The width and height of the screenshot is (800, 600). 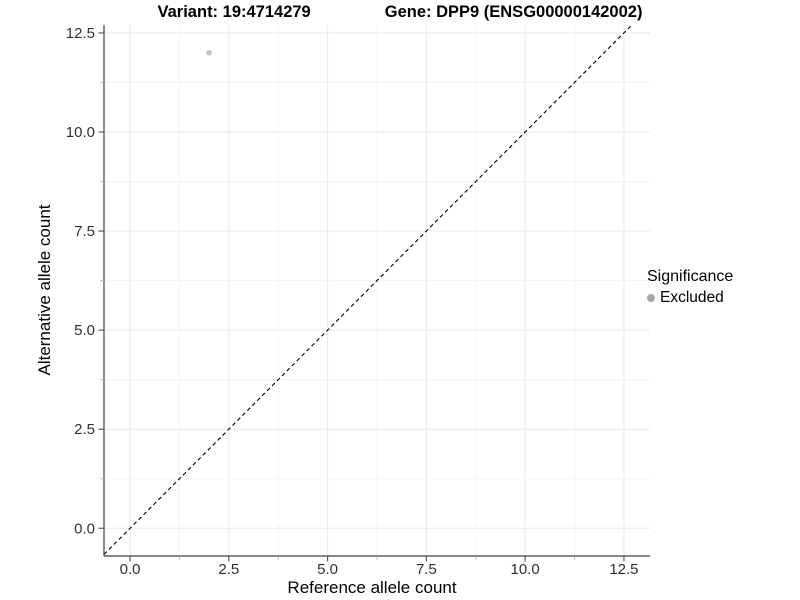 I want to click on x-tick-label: 12.5, so click(x=623, y=569).